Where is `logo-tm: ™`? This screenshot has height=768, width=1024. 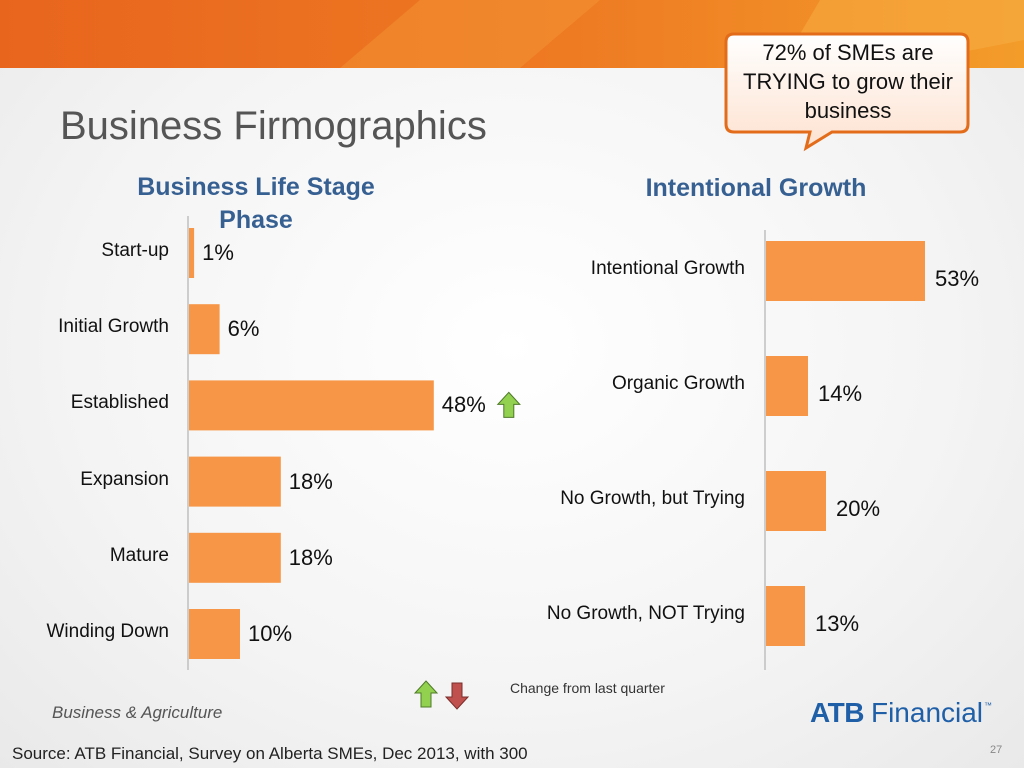
logo-tm: ™ is located at coordinates (988, 705).